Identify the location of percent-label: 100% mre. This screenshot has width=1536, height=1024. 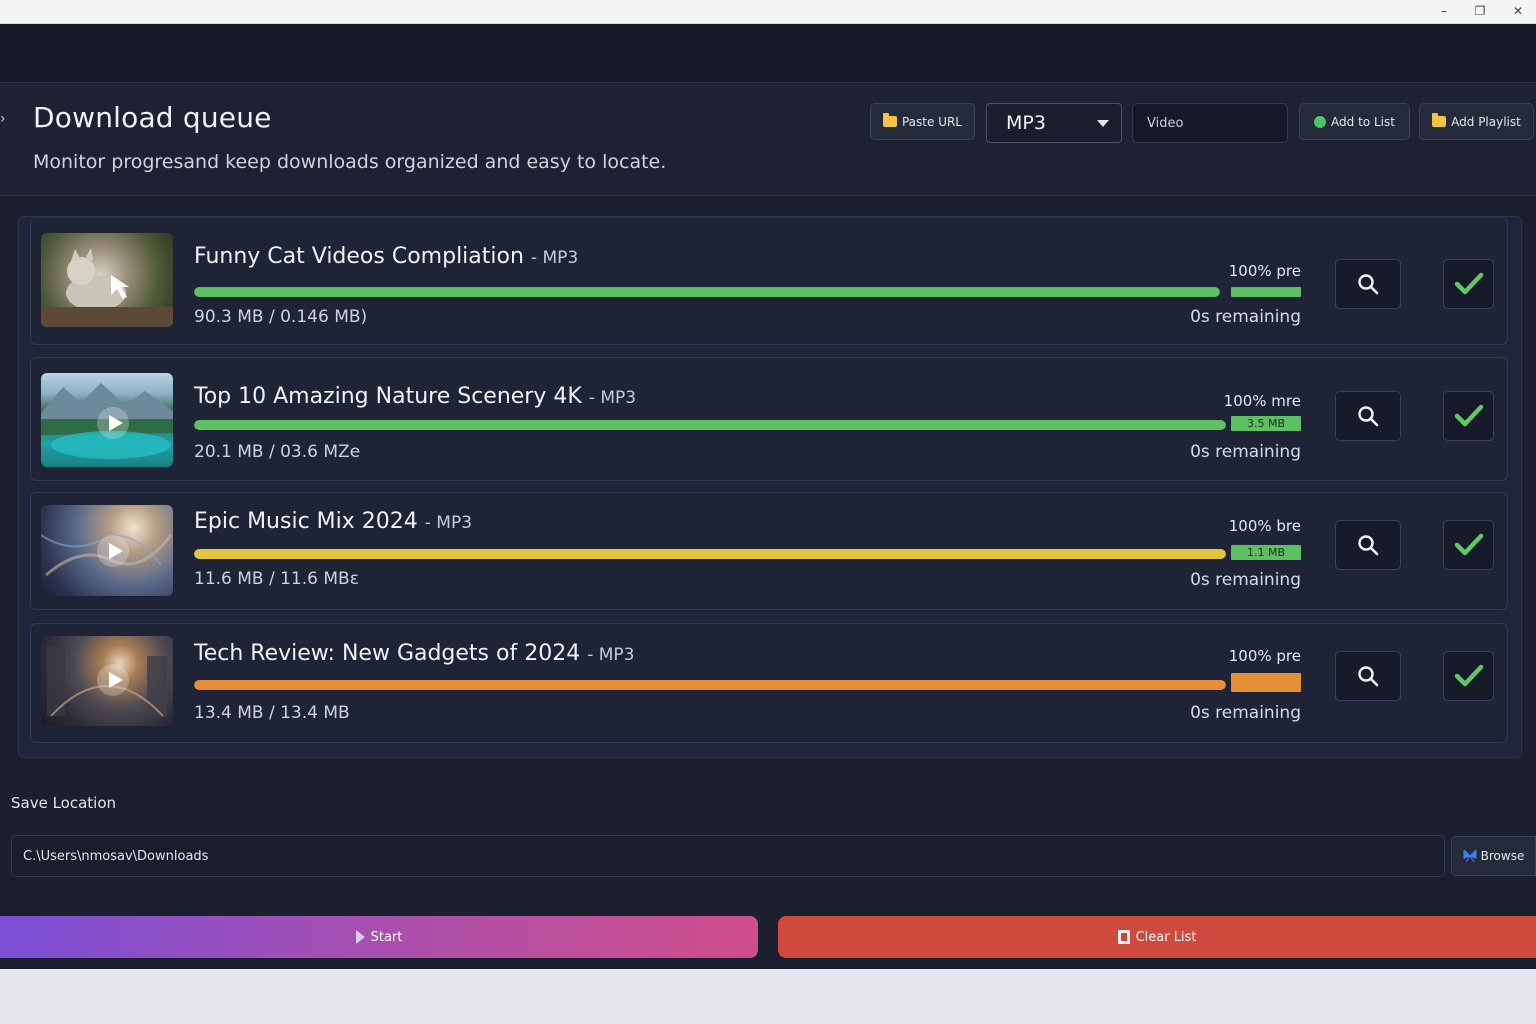
(1262, 401).